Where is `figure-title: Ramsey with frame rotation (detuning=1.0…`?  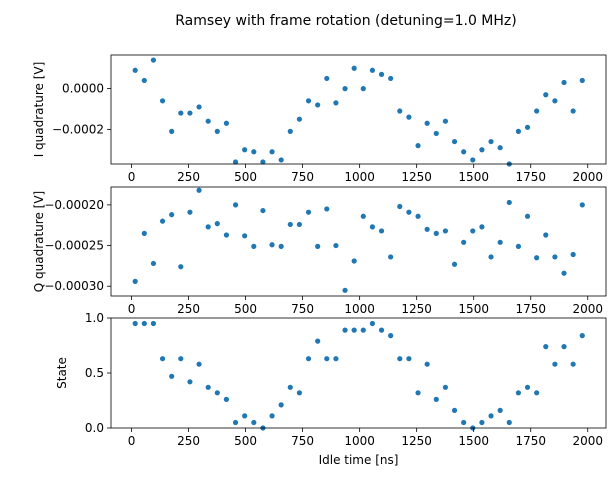 figure-title: Ramsey with frame rotation (detuning=1.0… is located at coordinates (345, 21).